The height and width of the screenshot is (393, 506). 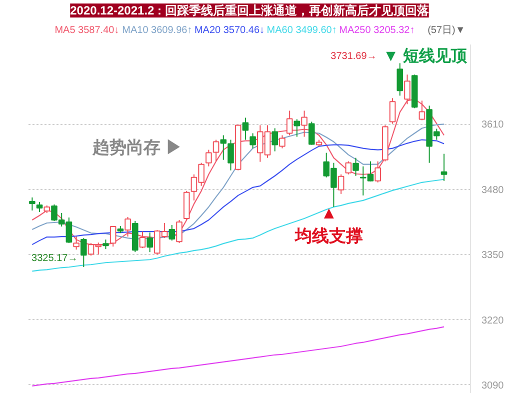 I want to click on y-tick-label: 3090, so click(x=493, y=386).